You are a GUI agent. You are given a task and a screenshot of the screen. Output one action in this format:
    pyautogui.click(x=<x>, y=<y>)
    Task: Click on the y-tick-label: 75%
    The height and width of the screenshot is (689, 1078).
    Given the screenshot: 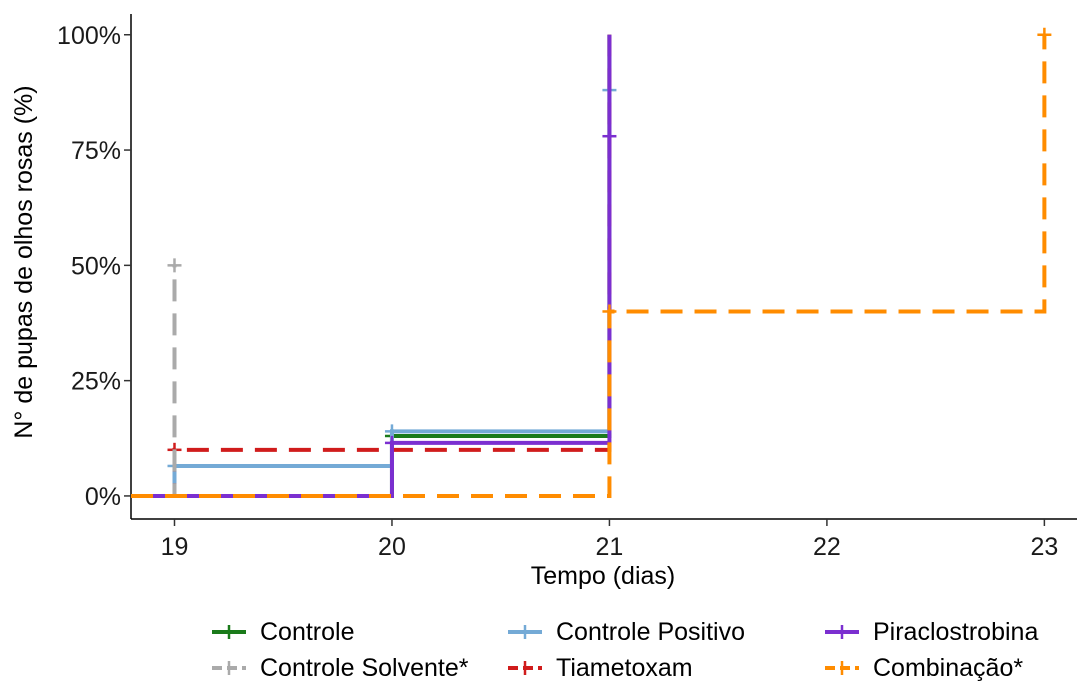 What is the action you would take?
    pyautogui.click(x=96, y=151)
    